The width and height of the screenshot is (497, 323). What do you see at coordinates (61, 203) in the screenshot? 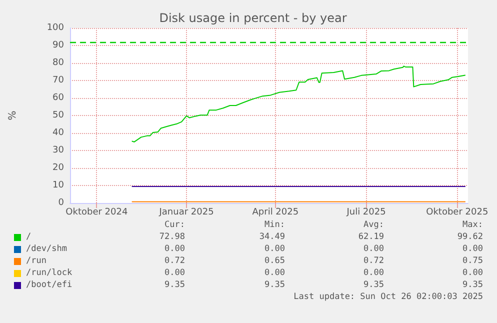
I see `y-tick-label: 0` at bounding box center [61, 203].